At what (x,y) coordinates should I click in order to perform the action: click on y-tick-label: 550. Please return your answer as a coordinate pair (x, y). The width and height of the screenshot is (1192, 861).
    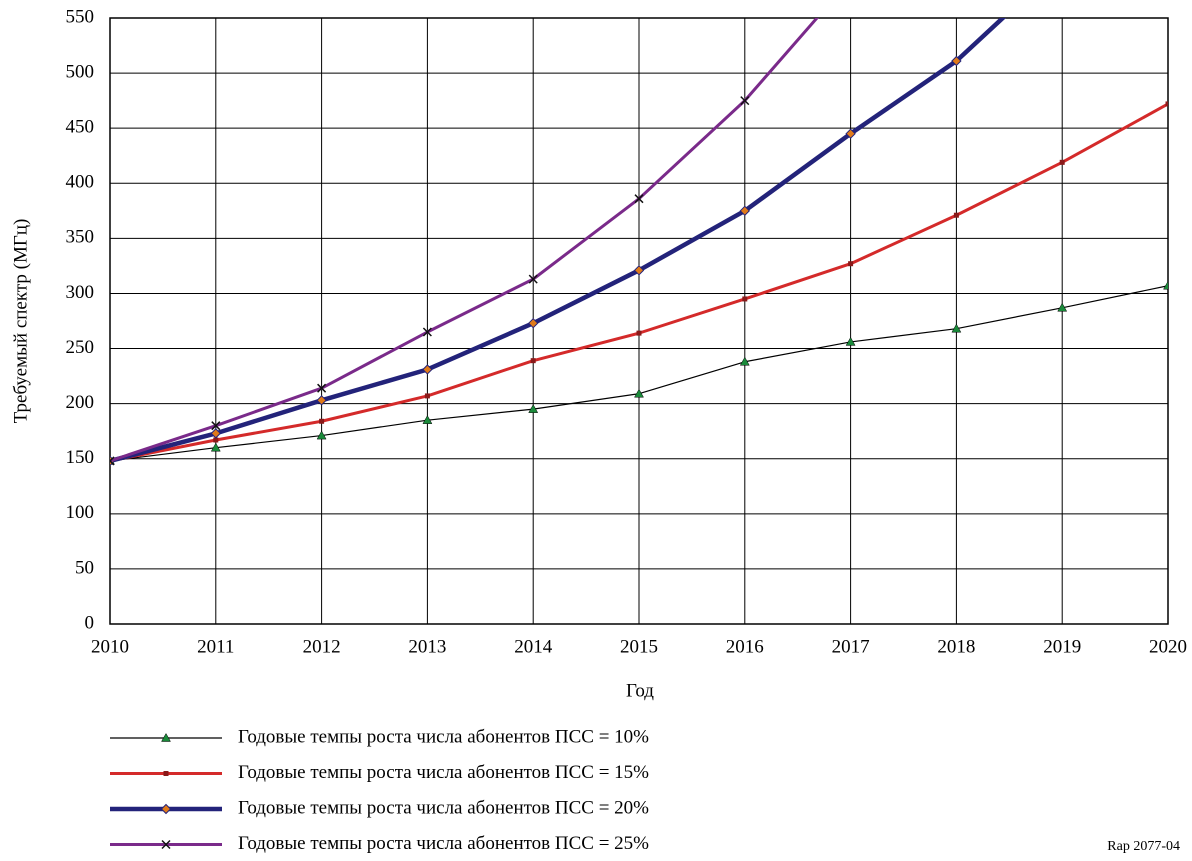
    Looking at the image, I should click on (80, 16).